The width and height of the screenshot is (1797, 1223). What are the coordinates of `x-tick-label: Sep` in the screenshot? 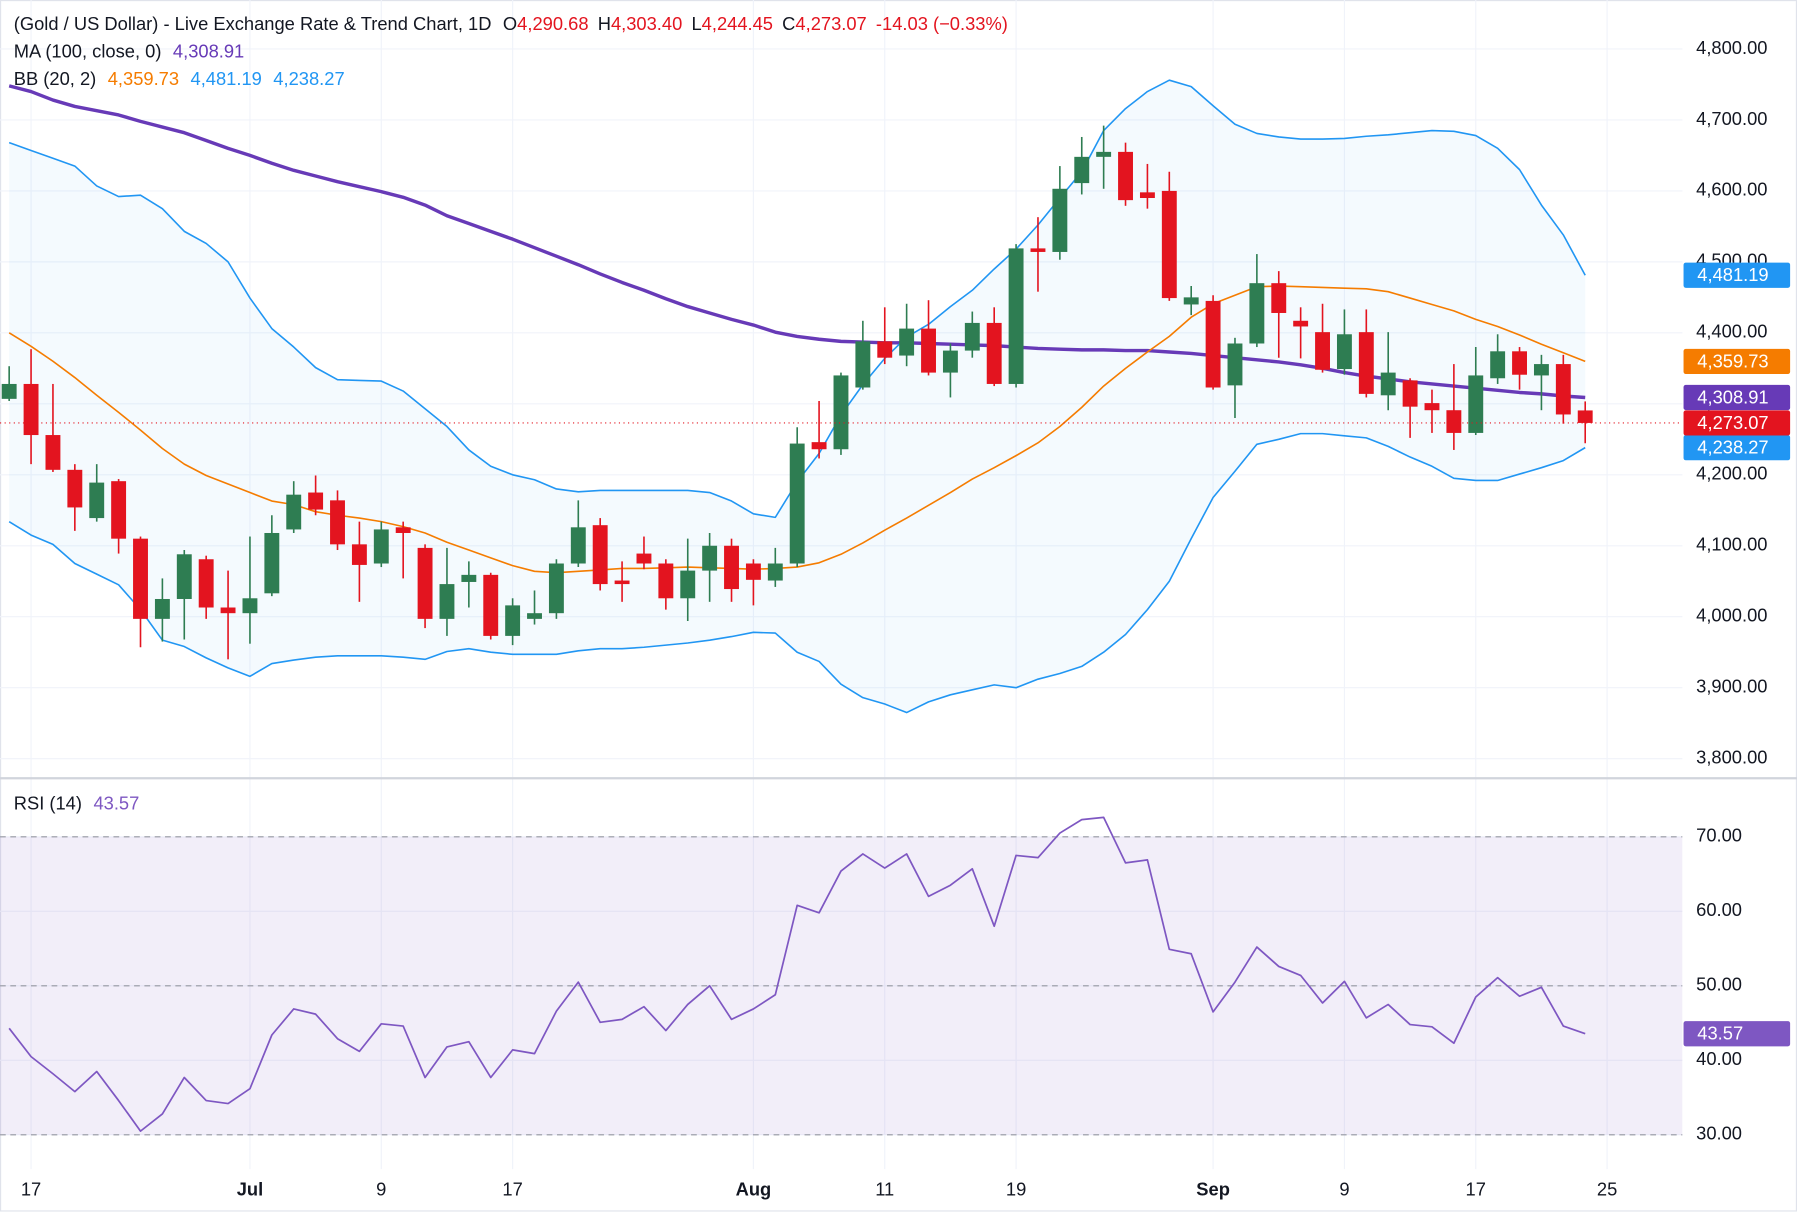 It's located at (1213, 1189).